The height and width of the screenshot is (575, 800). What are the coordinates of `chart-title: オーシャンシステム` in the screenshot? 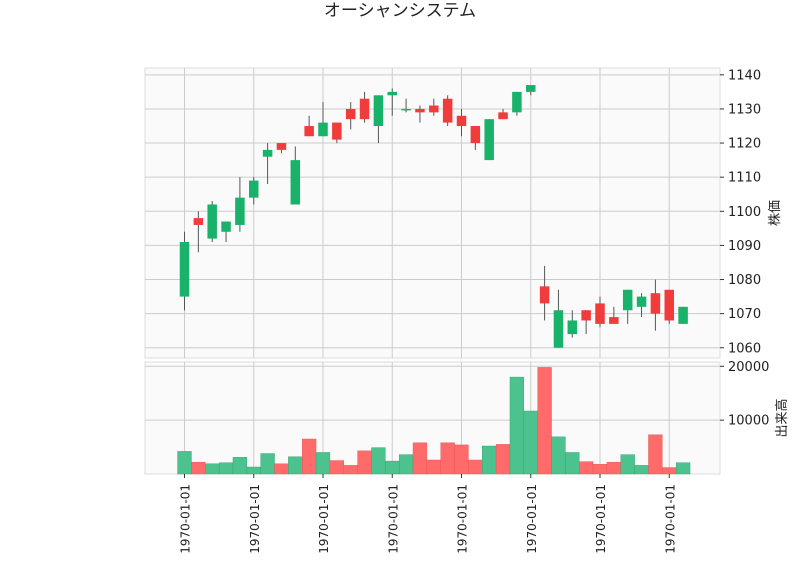 It's located at (400, 11).